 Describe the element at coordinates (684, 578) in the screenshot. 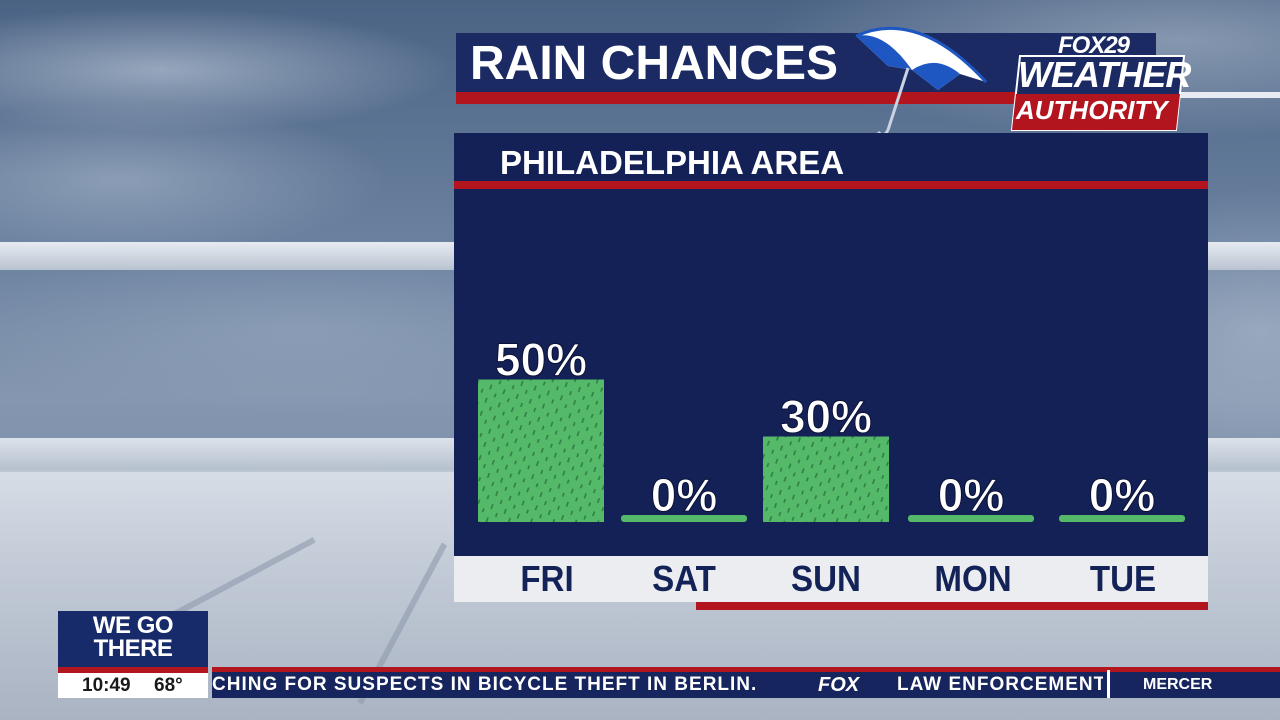

I see `day-label-sat: SAT` at that location.